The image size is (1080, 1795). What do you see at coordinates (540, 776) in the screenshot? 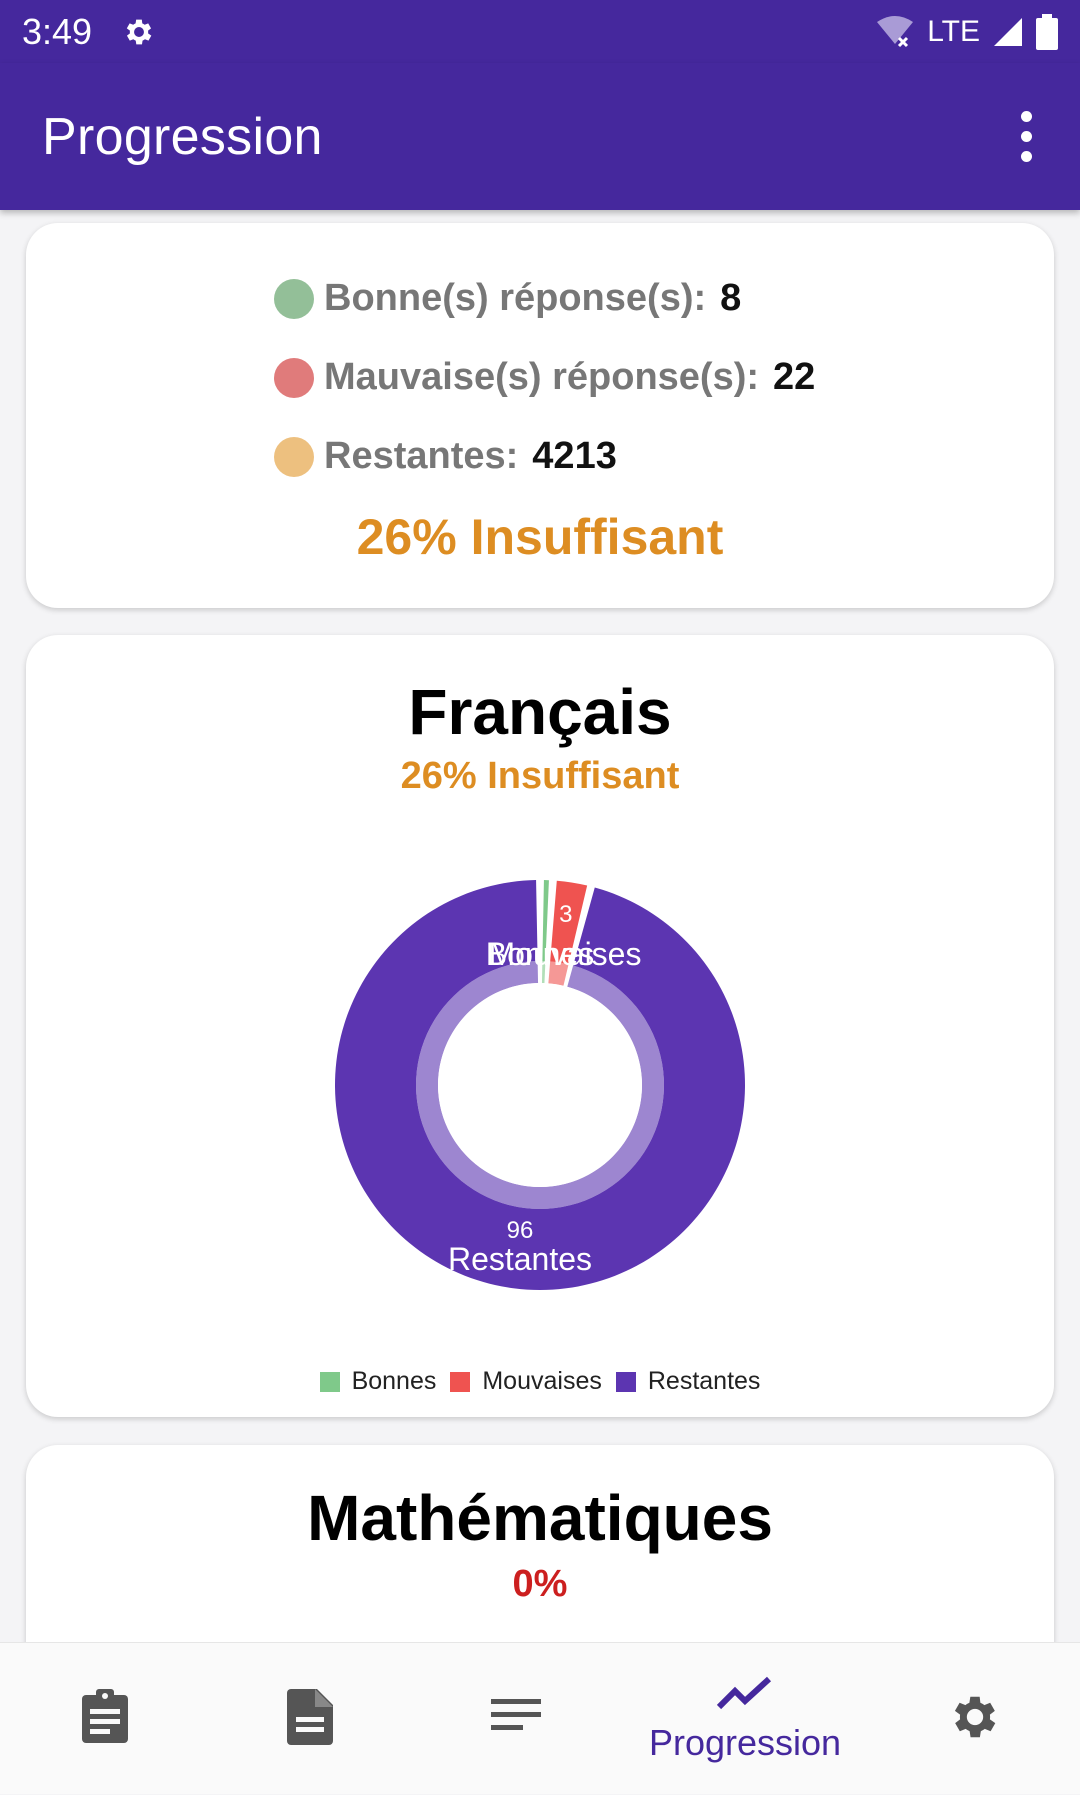
I see `subject-score: 26% Insuffisant` at bounding box center [540, 776].